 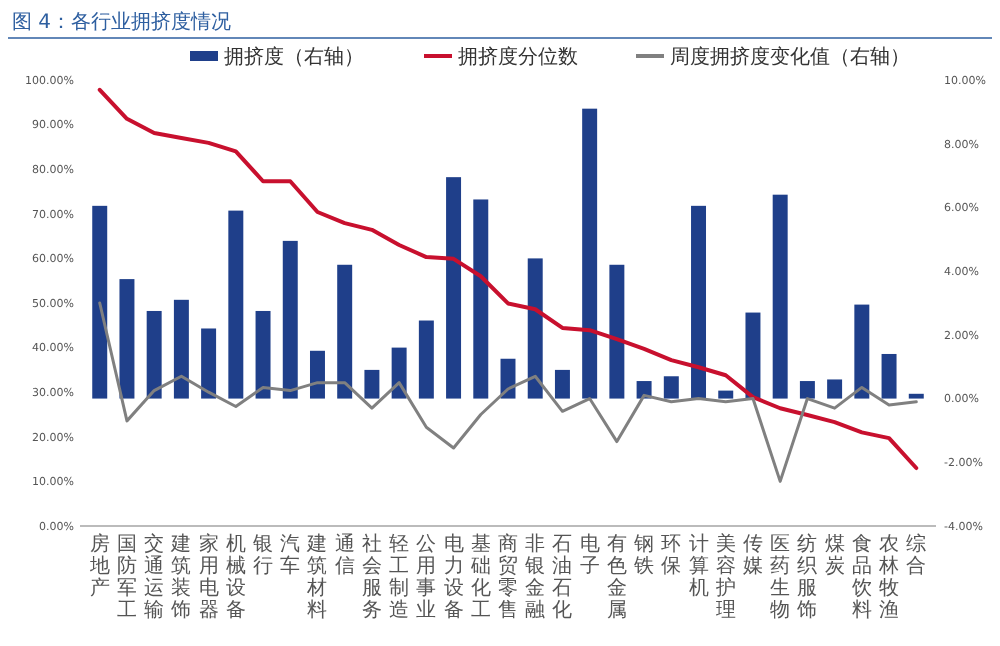 I want to click on chart-title: 图 4：各行业拥挤度情况, so click(x=122, y=22).